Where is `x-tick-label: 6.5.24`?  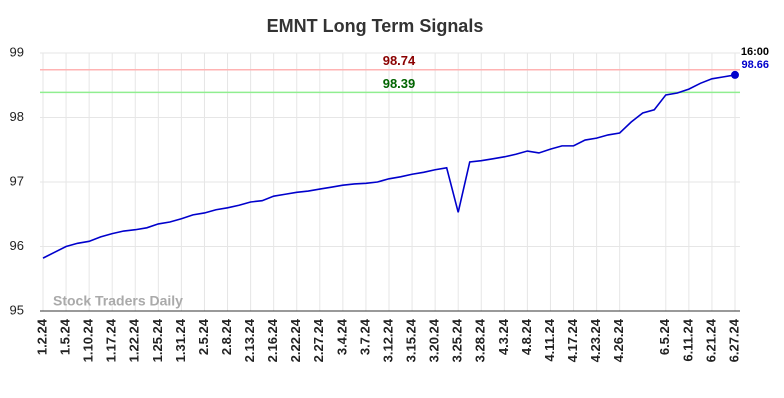 x-tick-label: 6.5.24 is located at coordinates (664, 336).